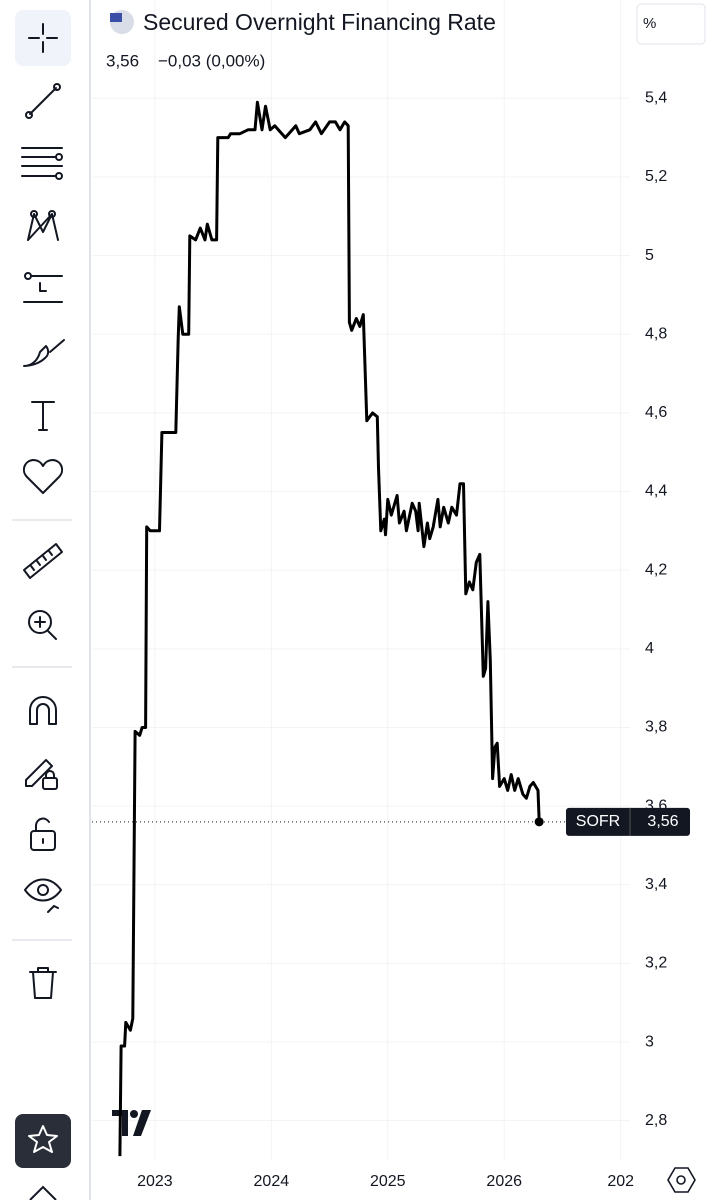 Image resolution: width=715 pixels, height=1200 pixels. What do you see at coordinates (504, 1181) in the screenshot?
I see `x-tick-label: 2026` at bounding box center [504, 1181].